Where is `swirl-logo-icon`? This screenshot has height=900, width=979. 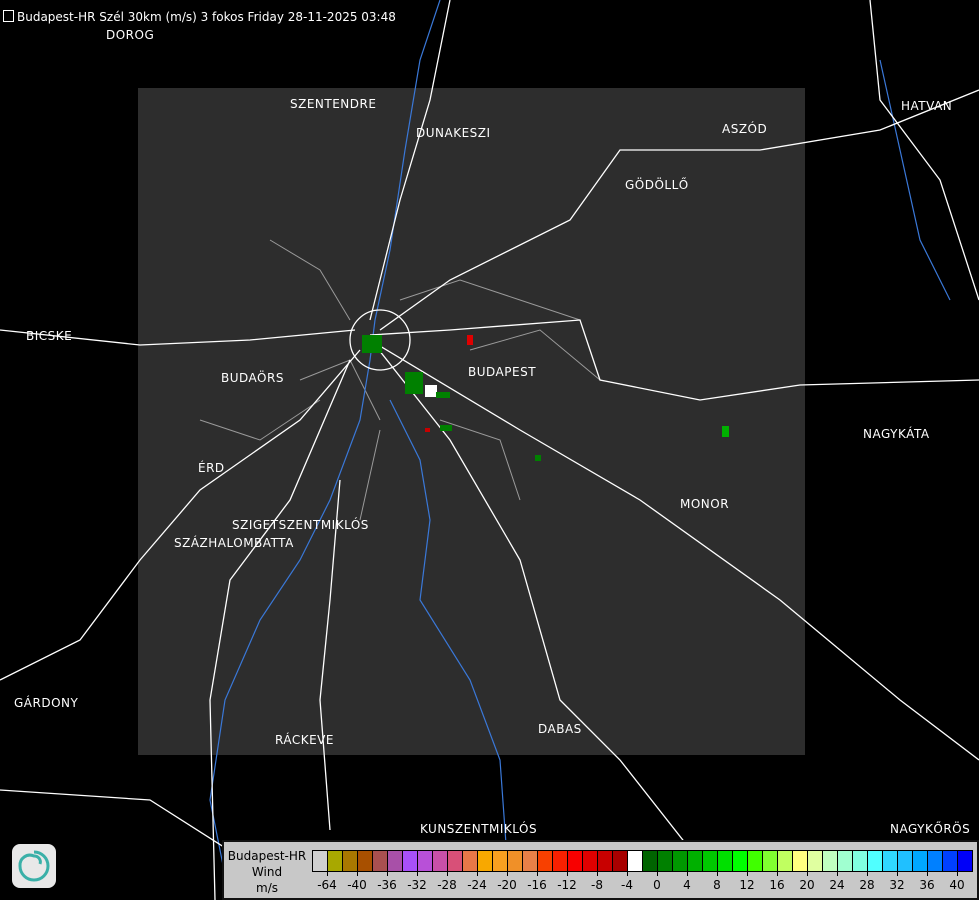
swirl-logo-icon is located at coordinates (34, 866).